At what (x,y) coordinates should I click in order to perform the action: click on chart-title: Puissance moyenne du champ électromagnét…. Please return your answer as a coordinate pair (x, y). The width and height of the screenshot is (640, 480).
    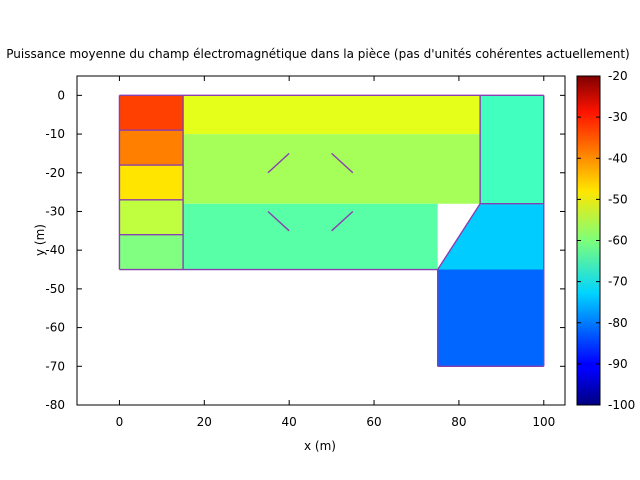
    Looking at the image, I should click on (318, 54).